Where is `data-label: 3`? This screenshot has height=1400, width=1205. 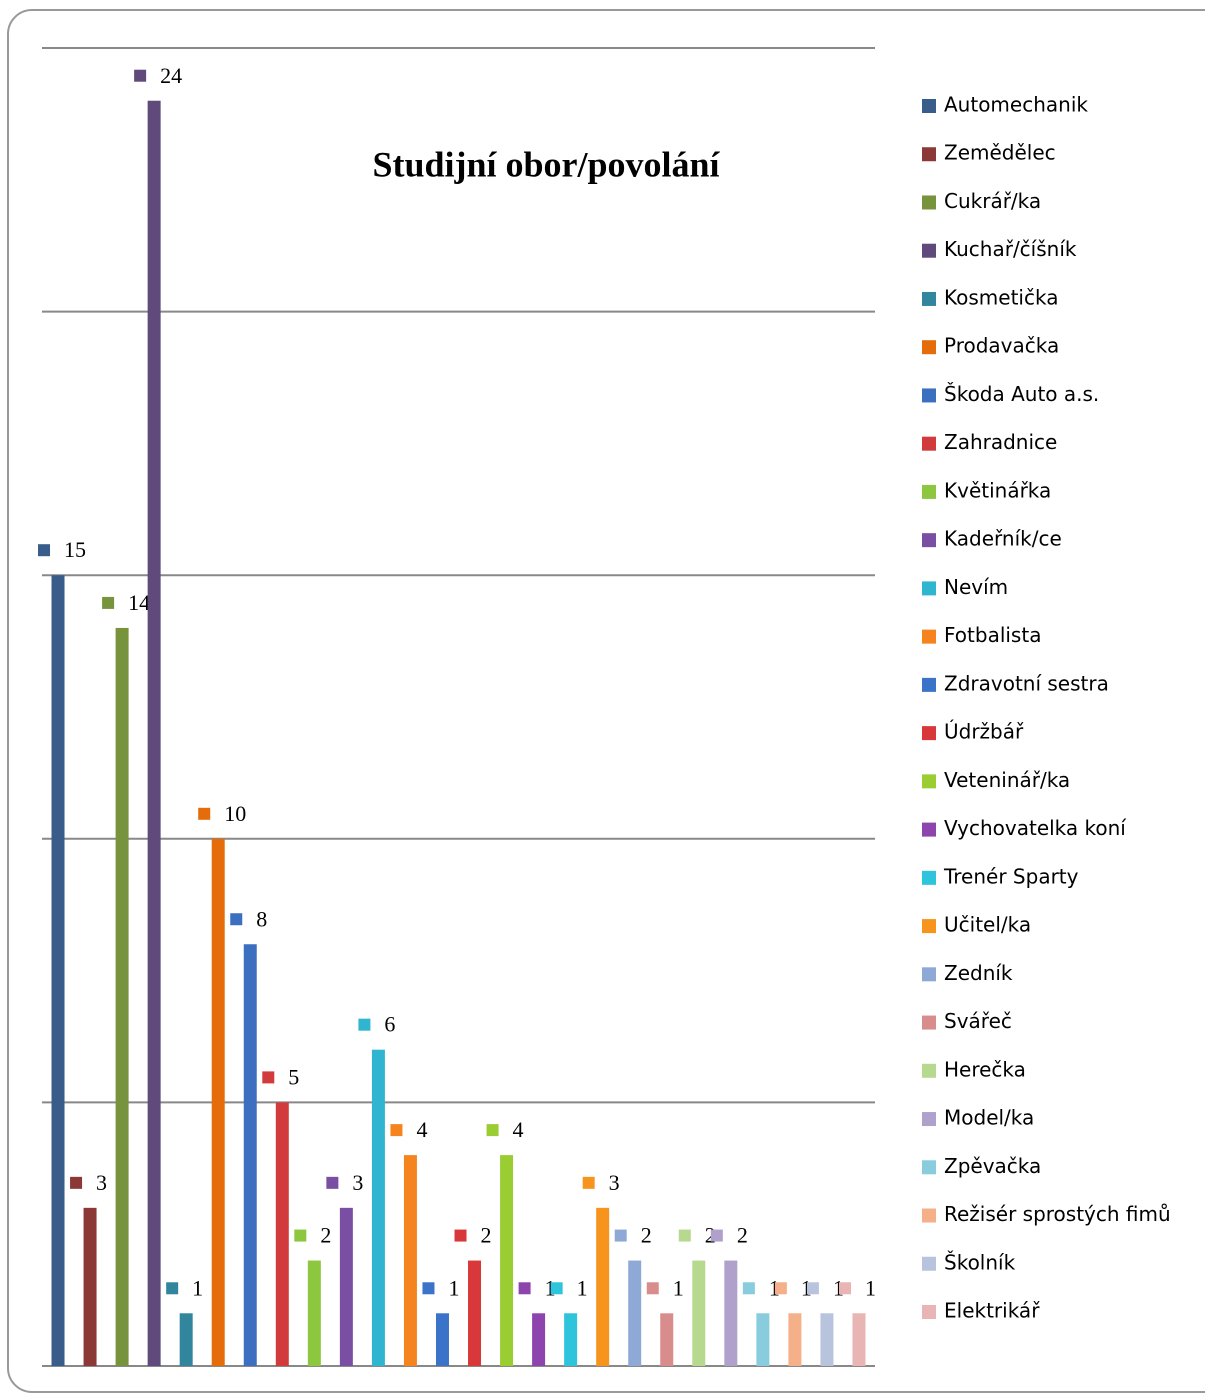 data-label: 3 is located at coordinates (101, 1182).